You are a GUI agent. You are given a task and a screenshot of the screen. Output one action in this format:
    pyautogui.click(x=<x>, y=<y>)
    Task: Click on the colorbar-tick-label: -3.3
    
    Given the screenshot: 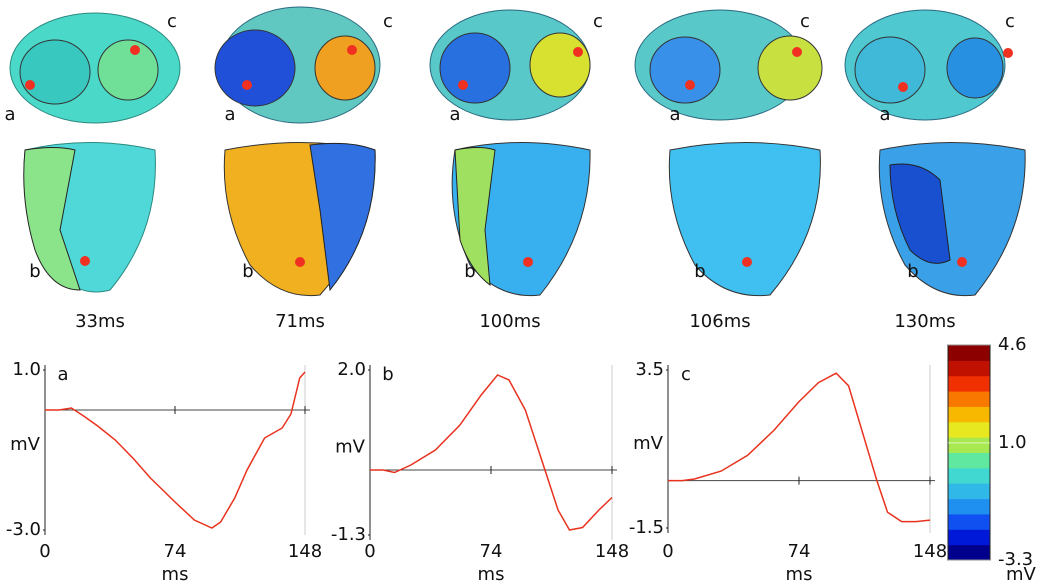 What is the action you would take?
    pyautogui.click(x=1015, y=559)
    